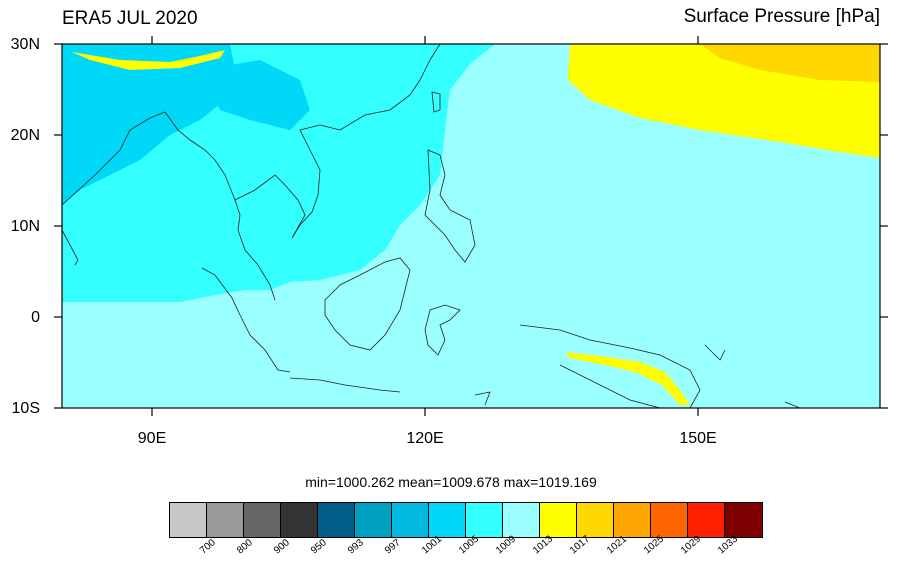 The height and width of the screenshot is (576, 902). Describe the element at coordinates (451, 482) in the screenshot. I see `stats-line: min=1000.262 mean=1009.678 max=1019.169` at that location.